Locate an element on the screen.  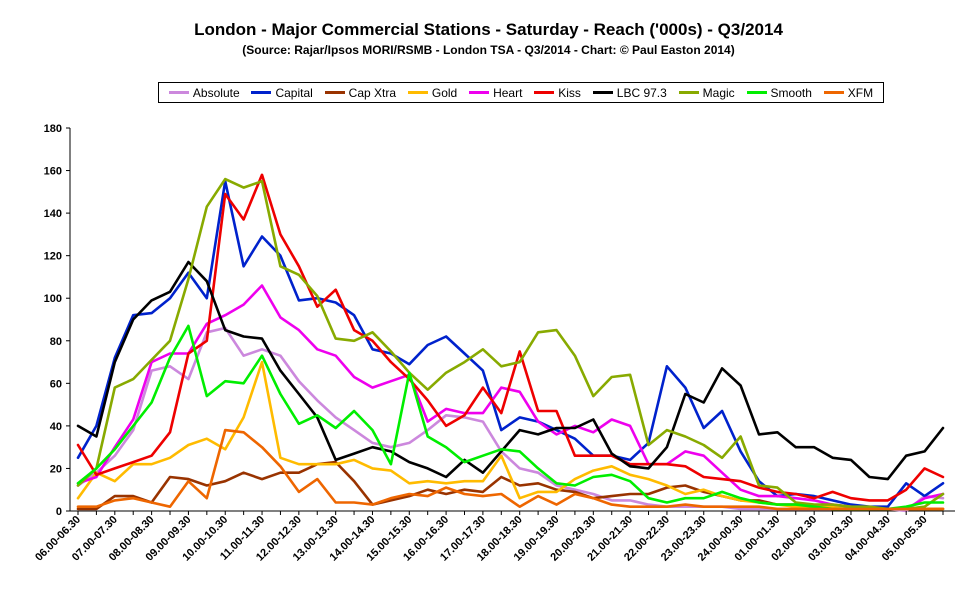
legend-label: Smooth is located at coordinates (791, 92).